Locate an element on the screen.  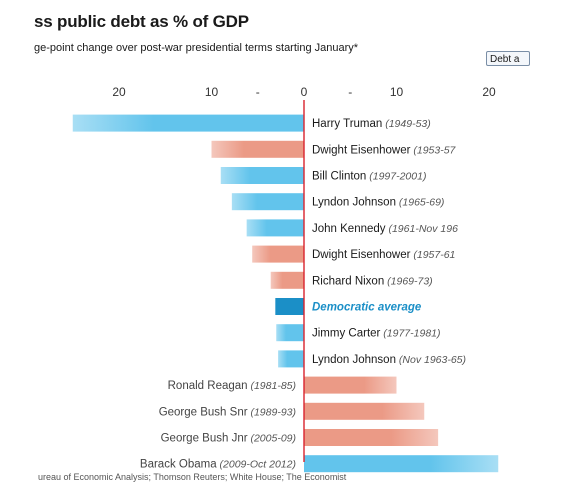
tick-label-6: 20 is located at coordinates (489, 92).